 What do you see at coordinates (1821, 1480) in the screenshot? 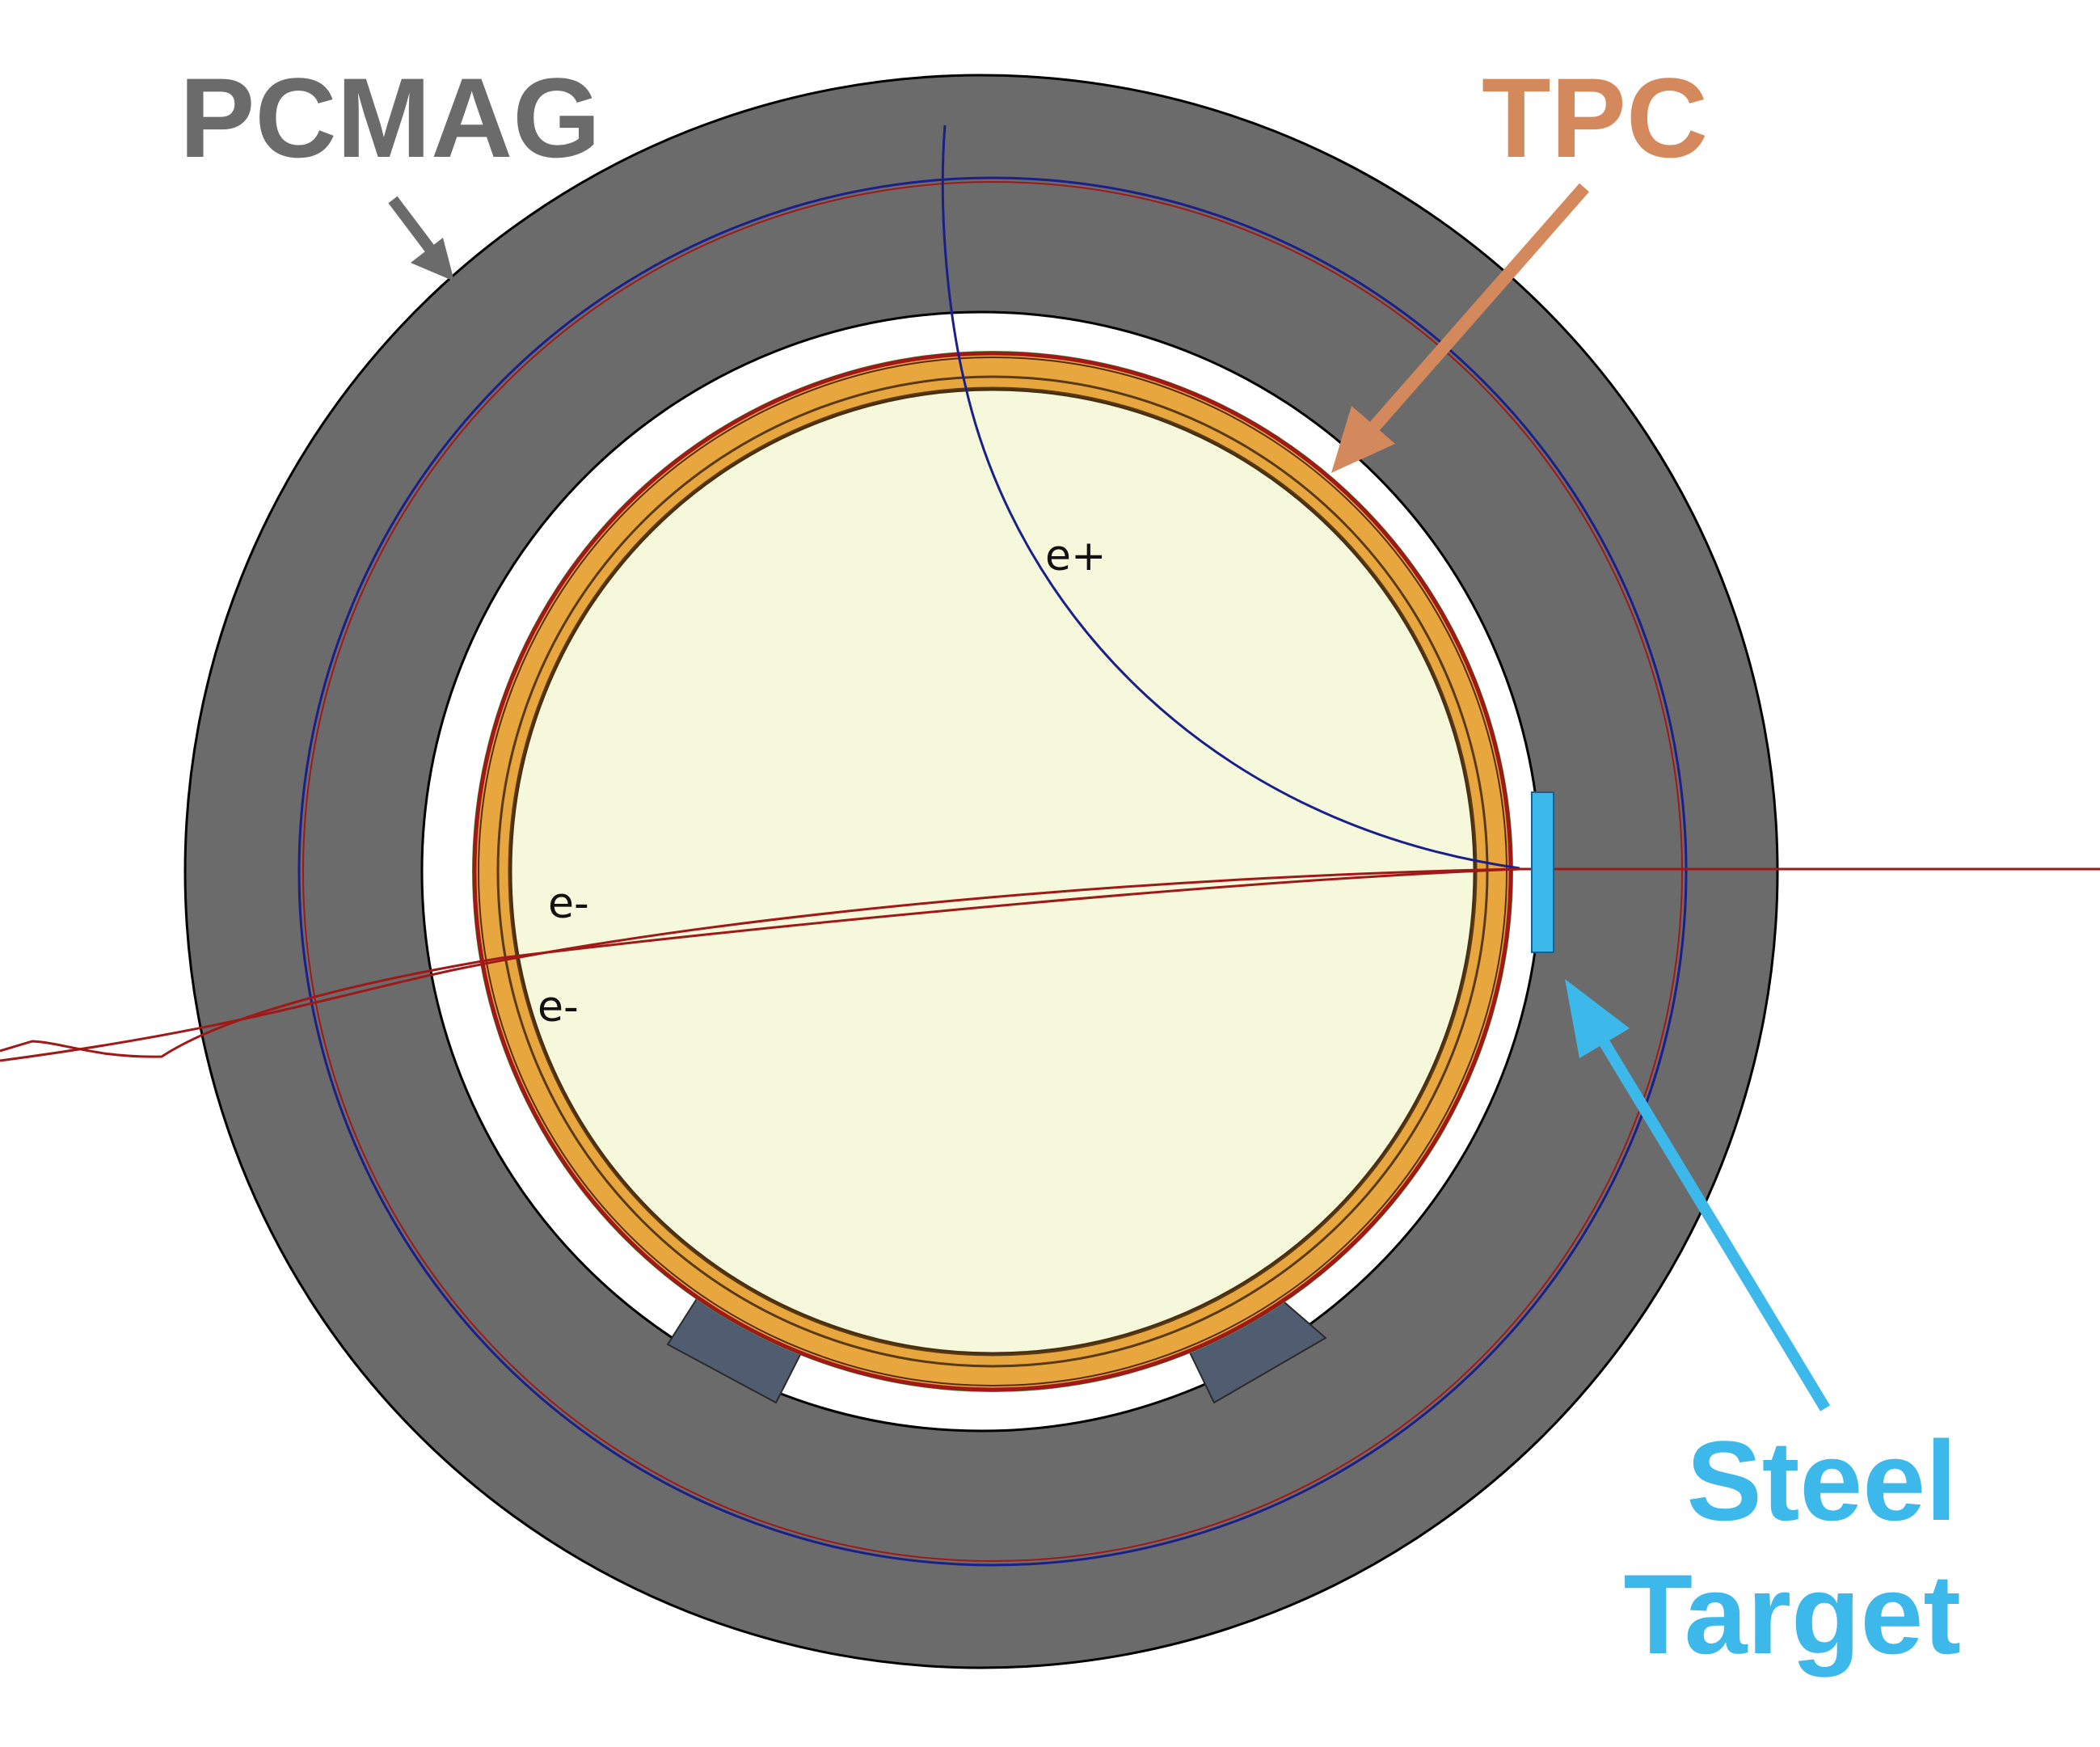
I see `steel-target-label-line1: Steel` at bounding box center [1821, 1480].